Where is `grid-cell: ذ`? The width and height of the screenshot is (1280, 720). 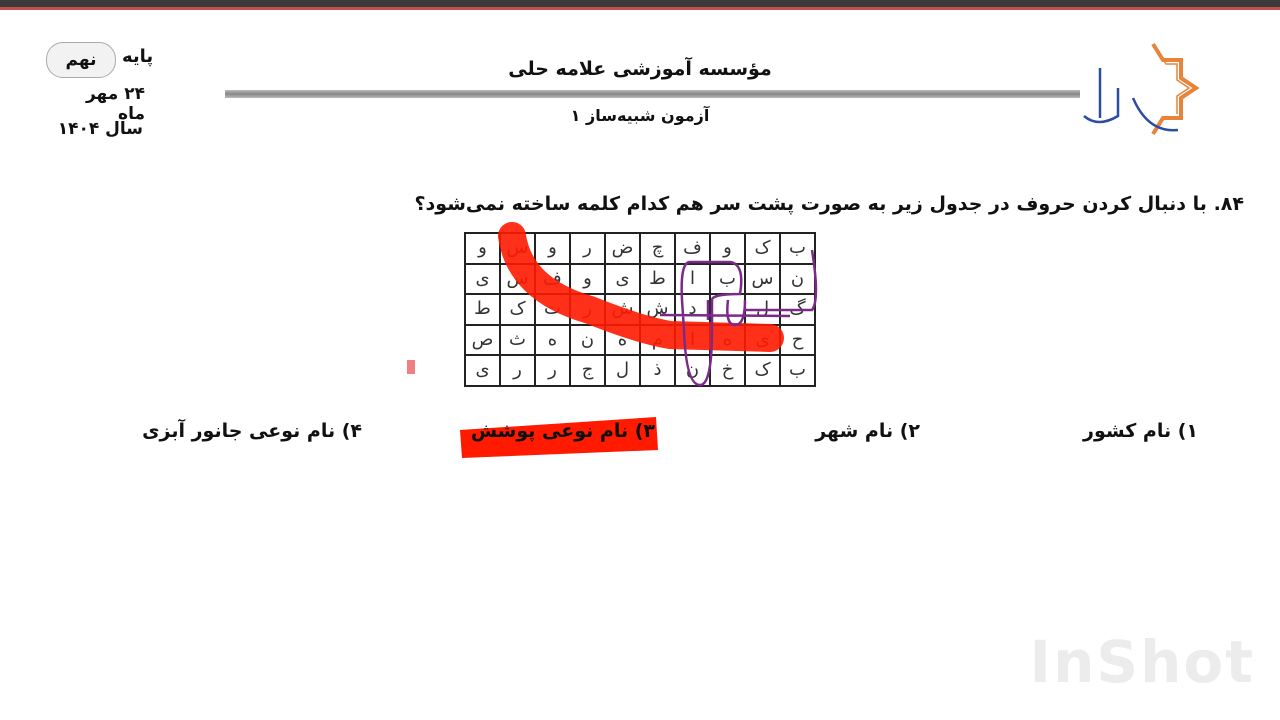
grid-cell: ذ is located at coordinates (657, 370).